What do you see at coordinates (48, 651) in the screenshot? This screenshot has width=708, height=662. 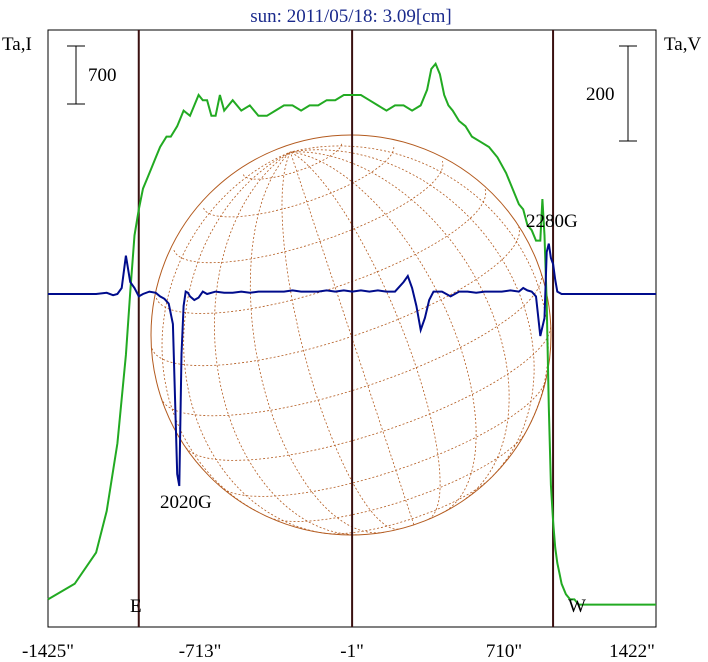 I see `x-tick-label: -1425"` at bounding box center [48, 651].